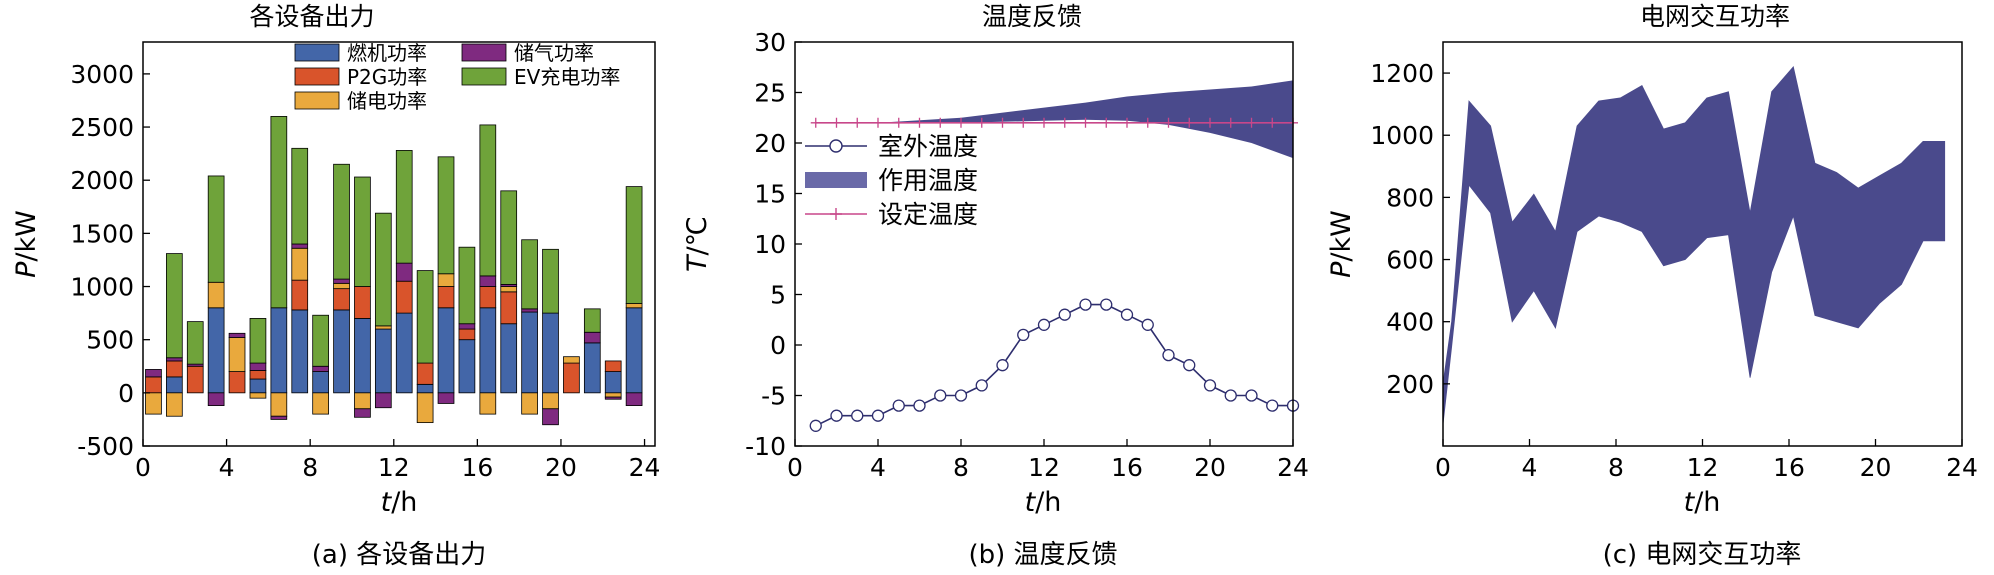 Image resolution: width=1994 pixels, height=575 pixels. Describe the element at coordinates (404, 297) in the screenshot. I see `bar-p2g-h13` at that location.